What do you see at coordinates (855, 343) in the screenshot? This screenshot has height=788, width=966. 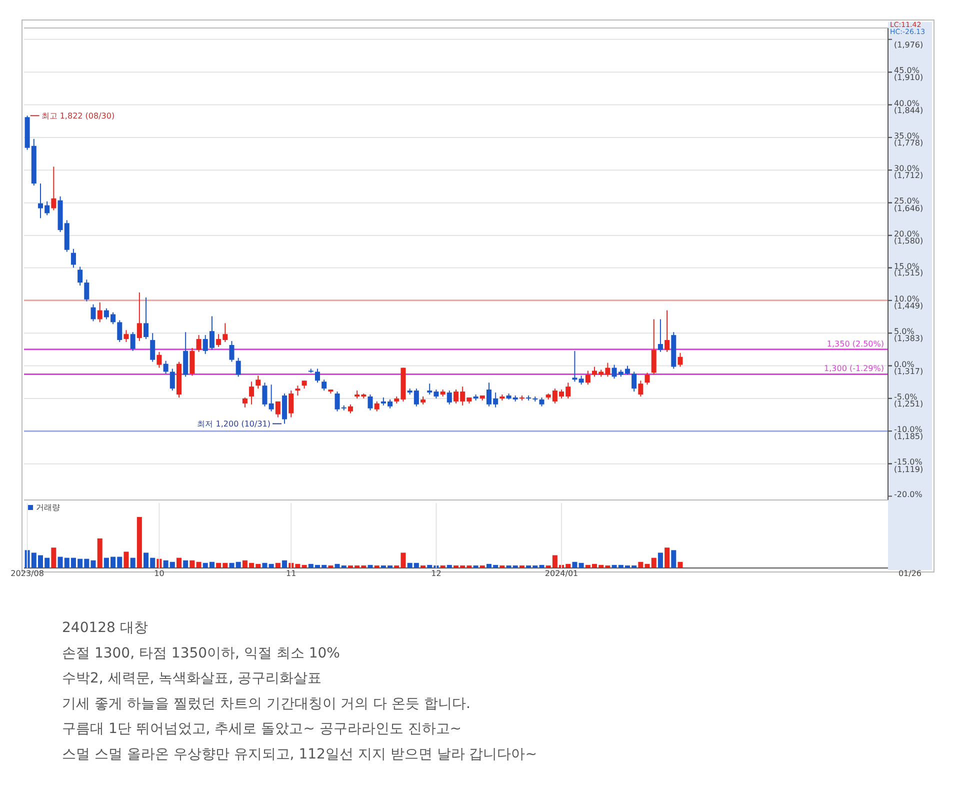 I see `ref-line-label: 1,350 (2.50%)` at bounding box center [855, 343].